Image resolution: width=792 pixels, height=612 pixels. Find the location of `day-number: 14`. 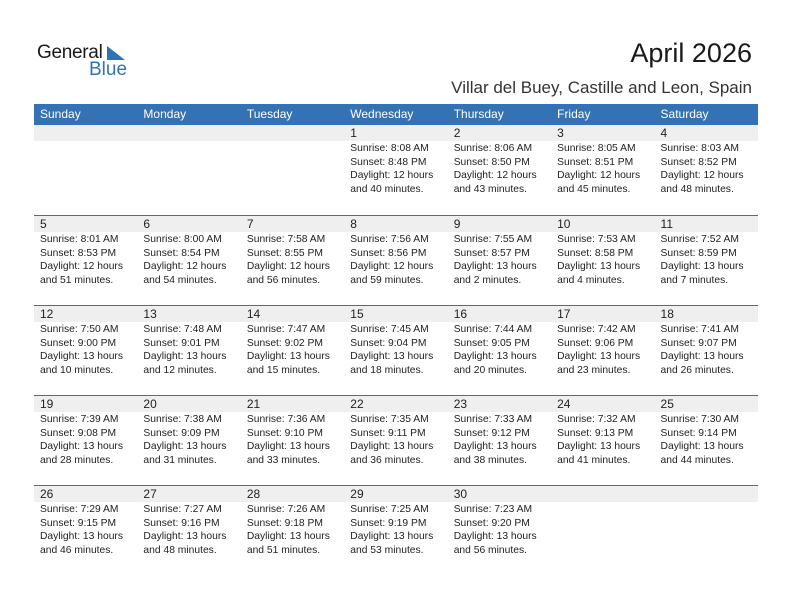

day-number: 14 is located at coordinates (253, 314).